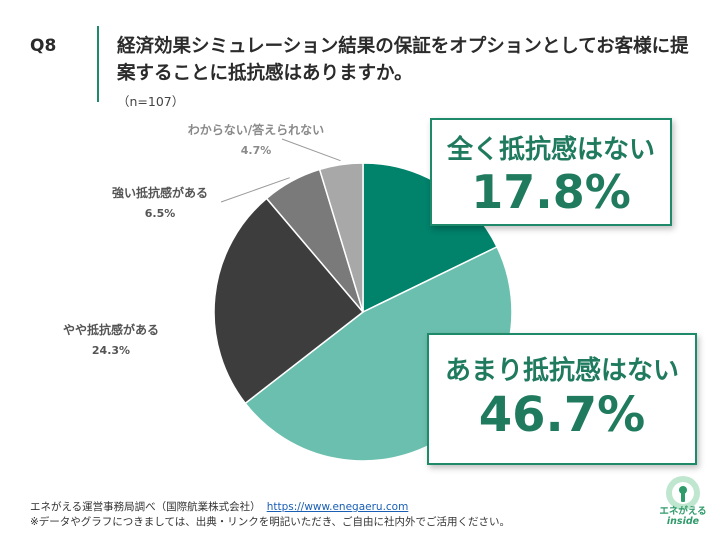 The width and height of the screenshot is (720, 540). I want to click on callout-top-percent: 17.8%, so click(551, 192).